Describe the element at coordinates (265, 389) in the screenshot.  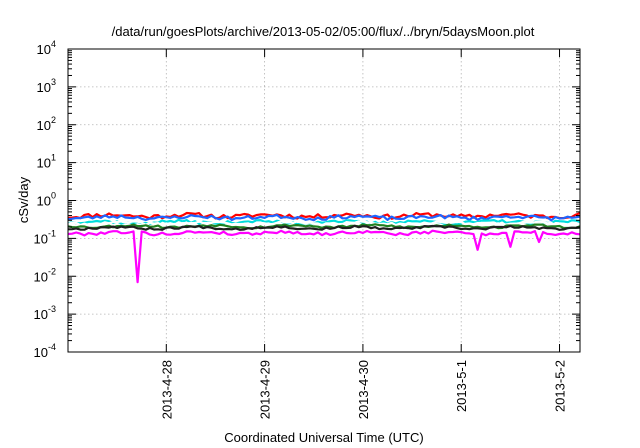
I see `x-tick-label: 2013-4-29` at that location.